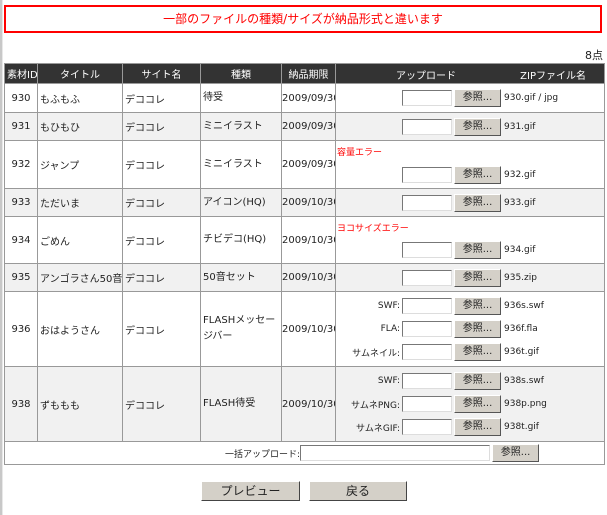  I want to click on material-id: 938, so click(21, 404).